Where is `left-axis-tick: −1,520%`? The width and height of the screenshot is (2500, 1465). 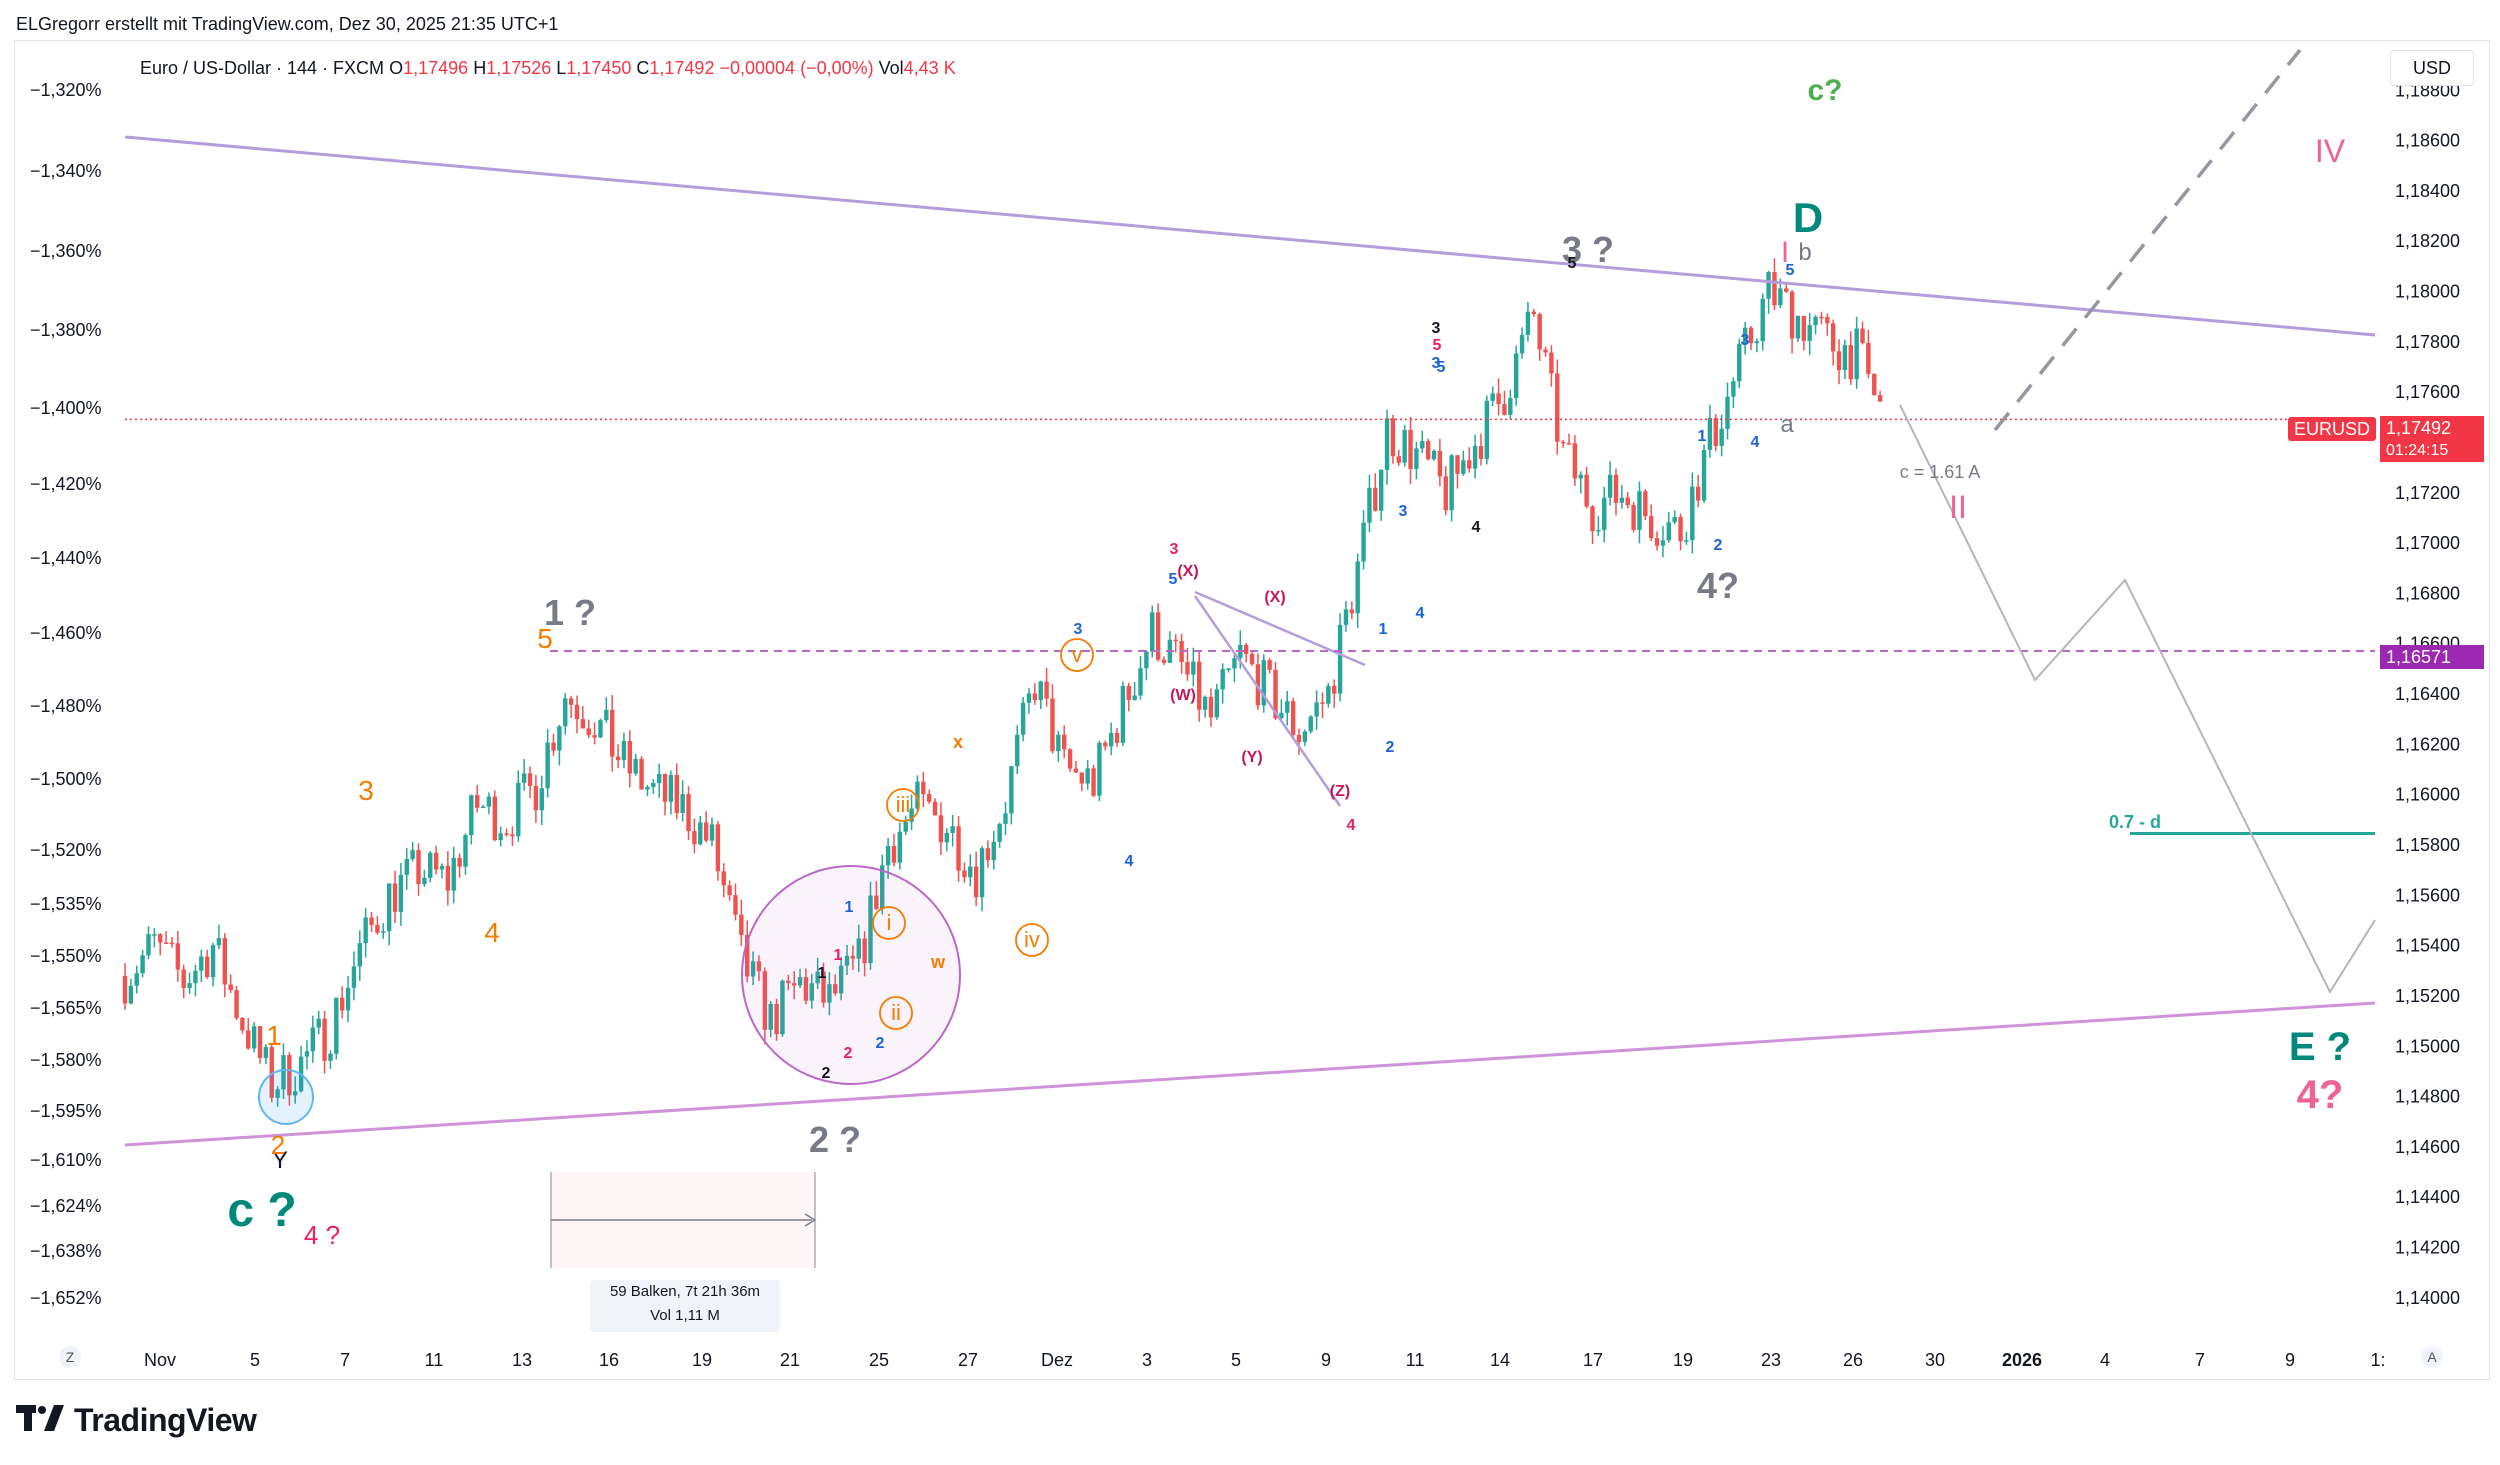 left-axis-tick: −1,520% is located at coordinates (66, 850).